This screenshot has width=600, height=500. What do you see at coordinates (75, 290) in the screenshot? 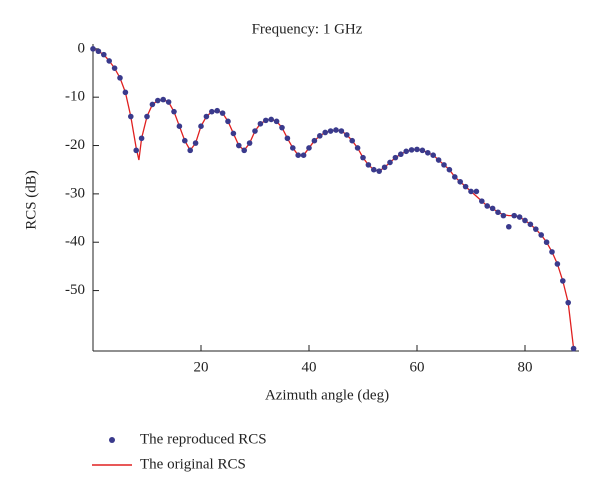
I see `y-tick-label: -50` at bounding box center [75, 290].